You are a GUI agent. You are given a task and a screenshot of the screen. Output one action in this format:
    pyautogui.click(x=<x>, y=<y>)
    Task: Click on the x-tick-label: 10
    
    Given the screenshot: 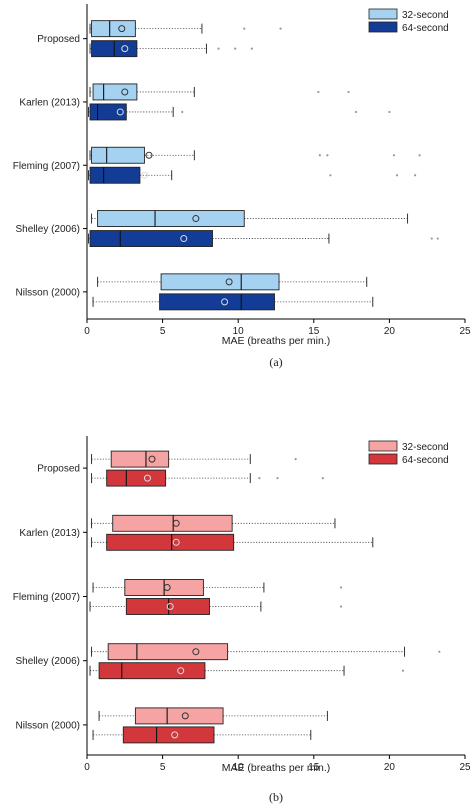 What is the action you would take?
    pyautogui.click(x=239, y=767)
    